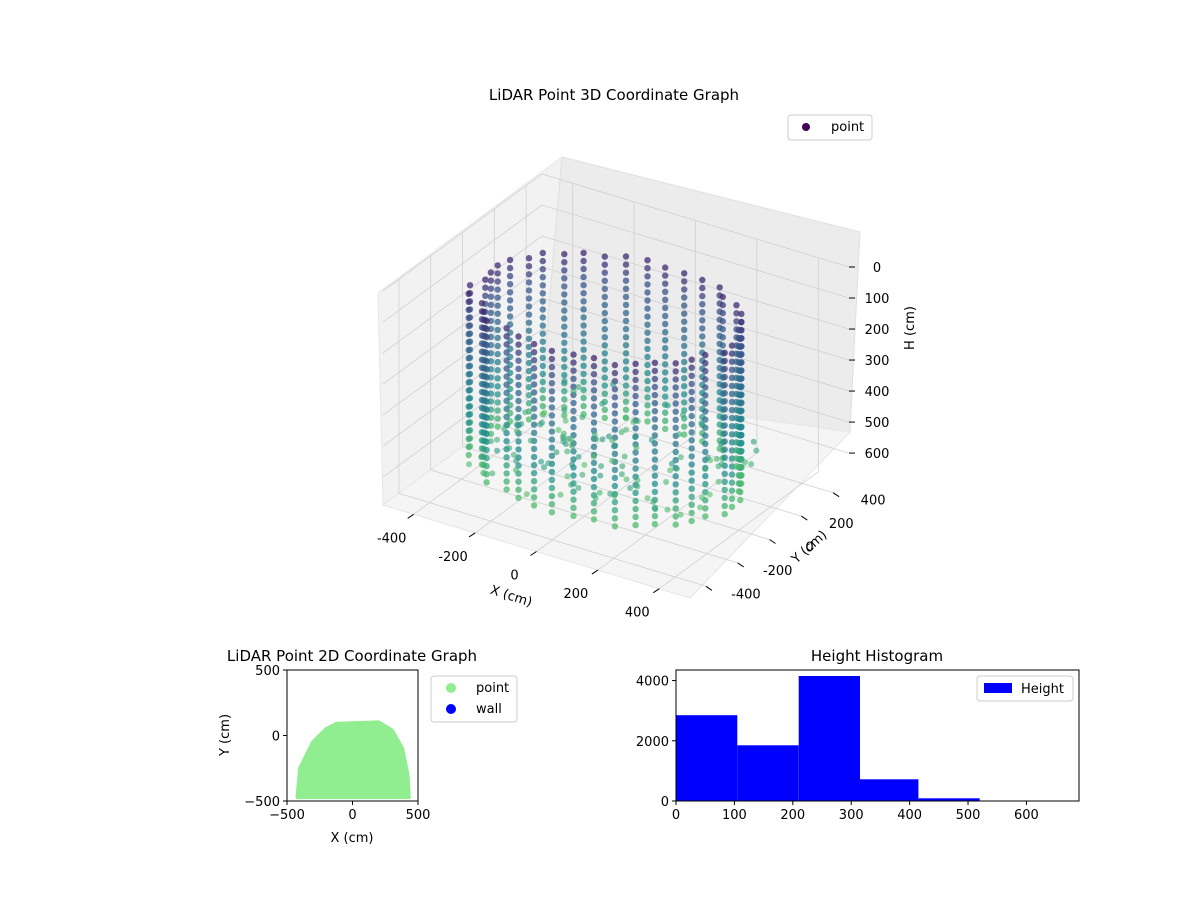  I want to click on tick-label-y: 200, so click(841, 524).